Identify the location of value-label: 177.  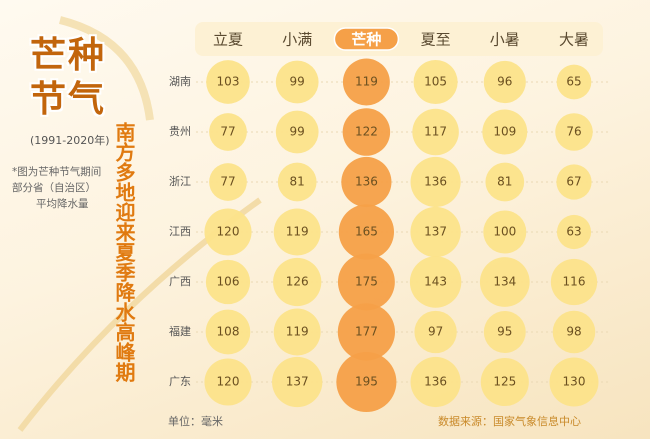
(366, 332).